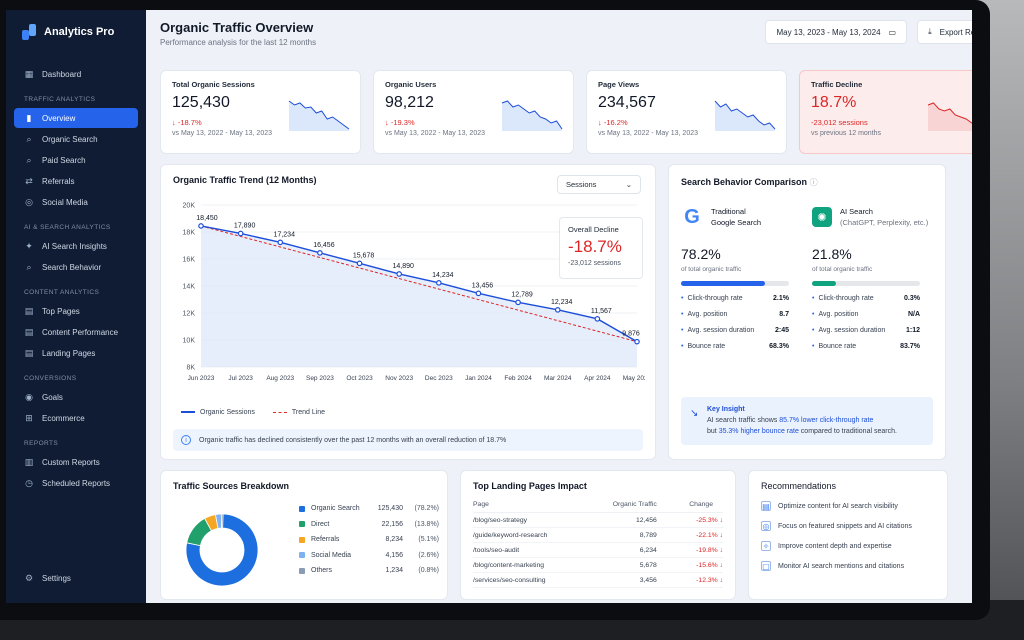 The image size is (1024, 640). Describe the element at coordinates (29, 180) in the screenshot. I see `link-icon: ⇄` at that location.